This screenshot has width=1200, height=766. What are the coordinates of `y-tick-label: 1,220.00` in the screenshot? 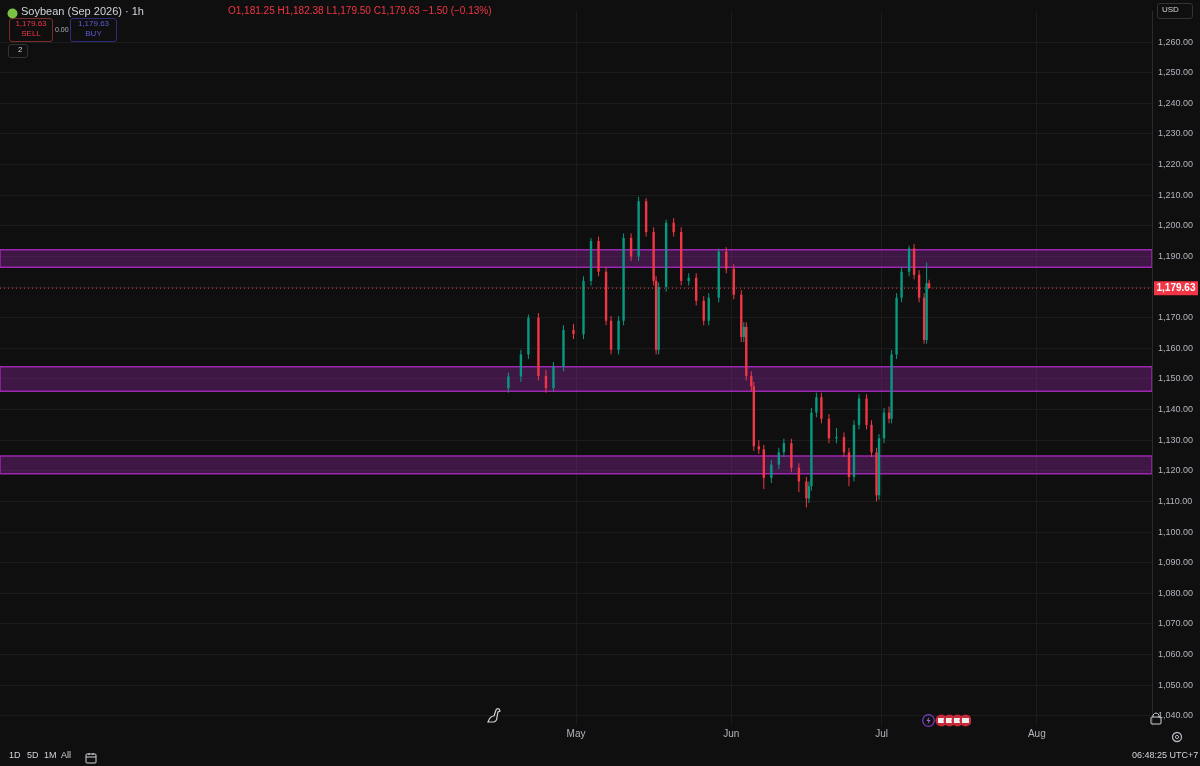 It's located at (1176, 164).